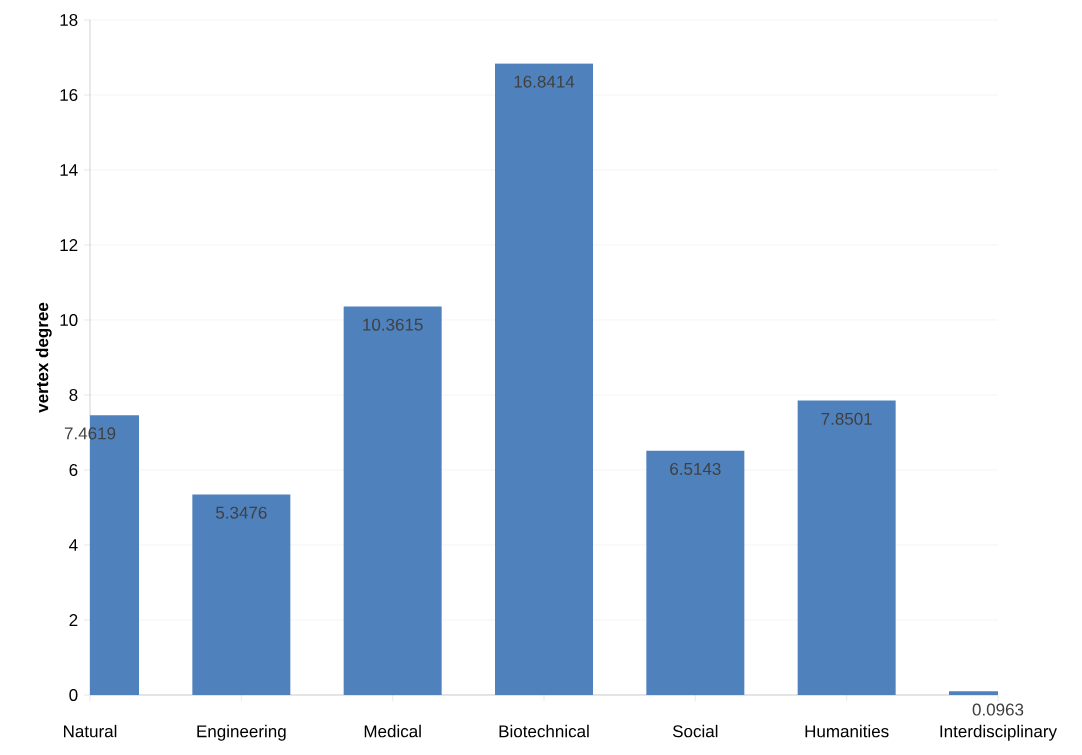 This screenshot has height=755, width=1082. Describe the element at coordinates (241, 512) in the screenshot. I see `data-label: 5.3476` at that location.